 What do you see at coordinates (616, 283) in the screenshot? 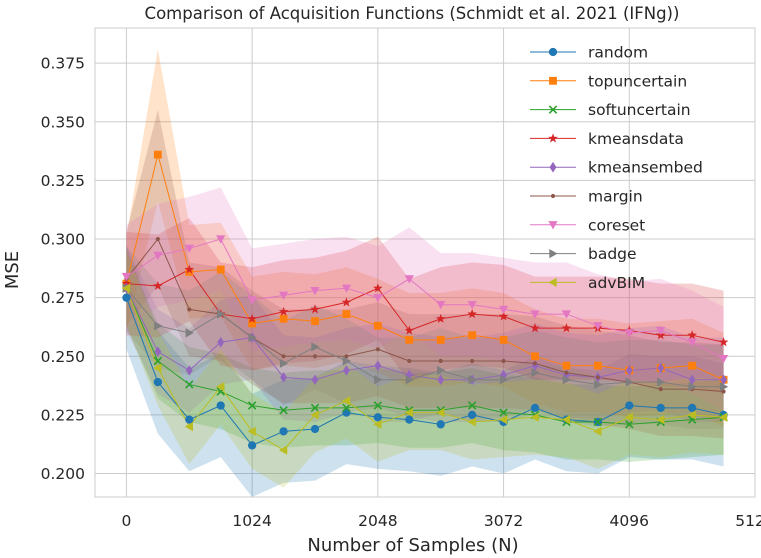
I see `legend-label-advBIM: advBIM` at bounding box center [616, 283].